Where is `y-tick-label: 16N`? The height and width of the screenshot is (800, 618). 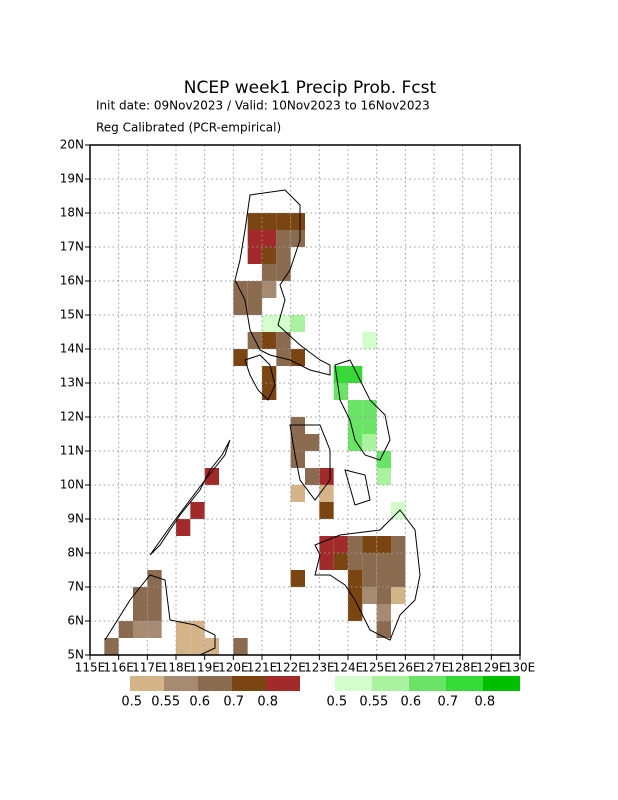
y-tick-label: 16N is located at coordinates (72, 281).